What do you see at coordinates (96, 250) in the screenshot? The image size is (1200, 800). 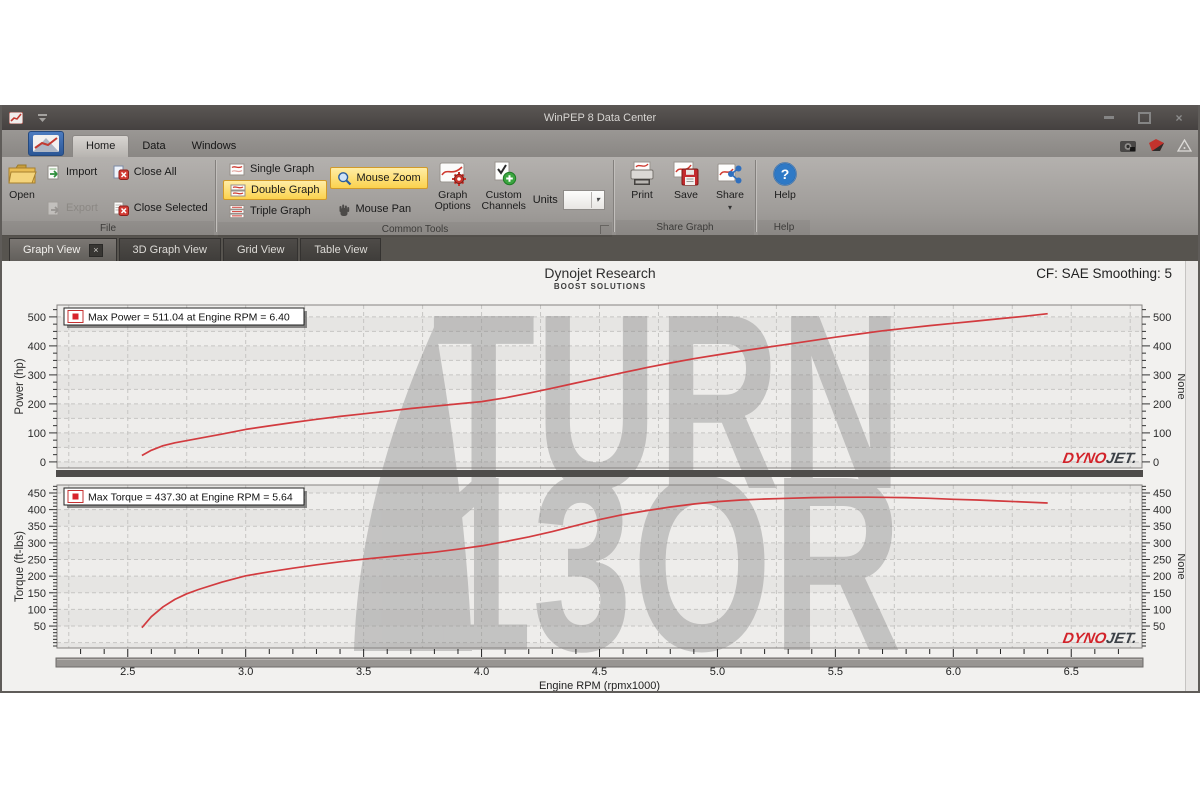 I see `tab-close-icon: ×` at bounding box center [96, 250].